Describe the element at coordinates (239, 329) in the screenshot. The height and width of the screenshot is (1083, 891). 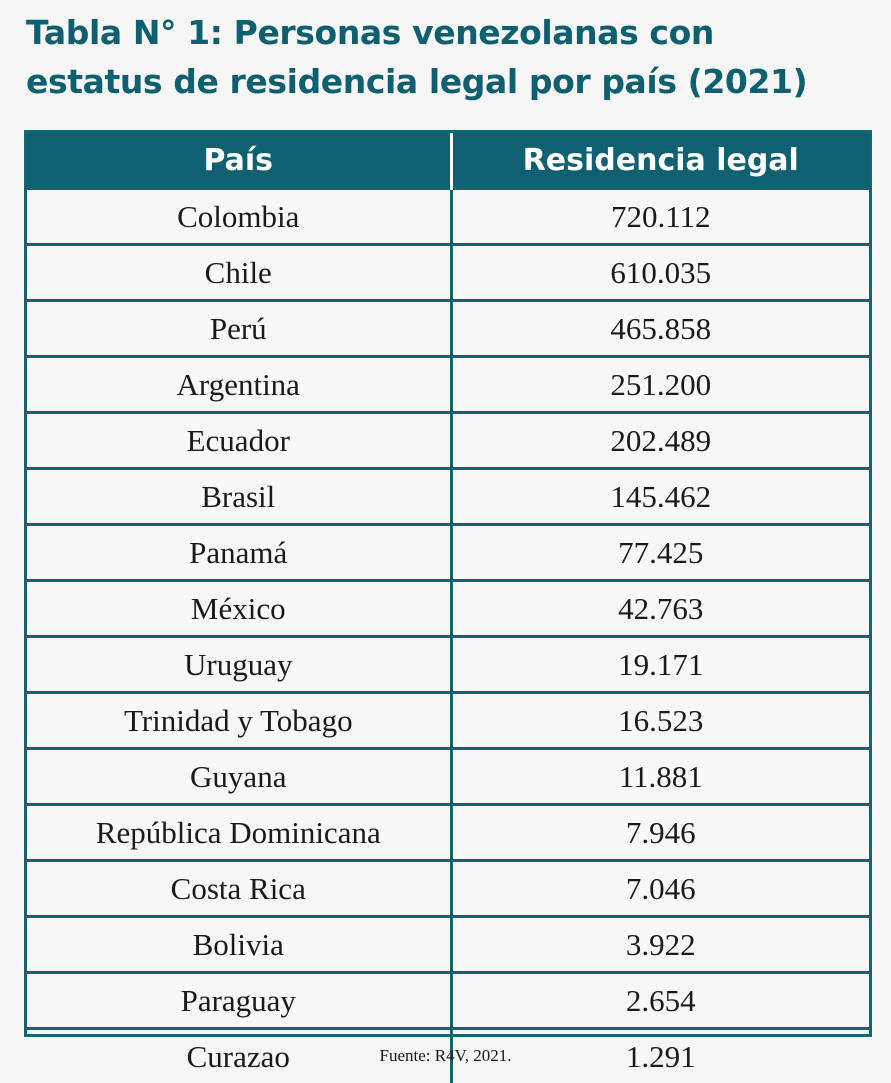
I see `cell-country: Perú` at that location.